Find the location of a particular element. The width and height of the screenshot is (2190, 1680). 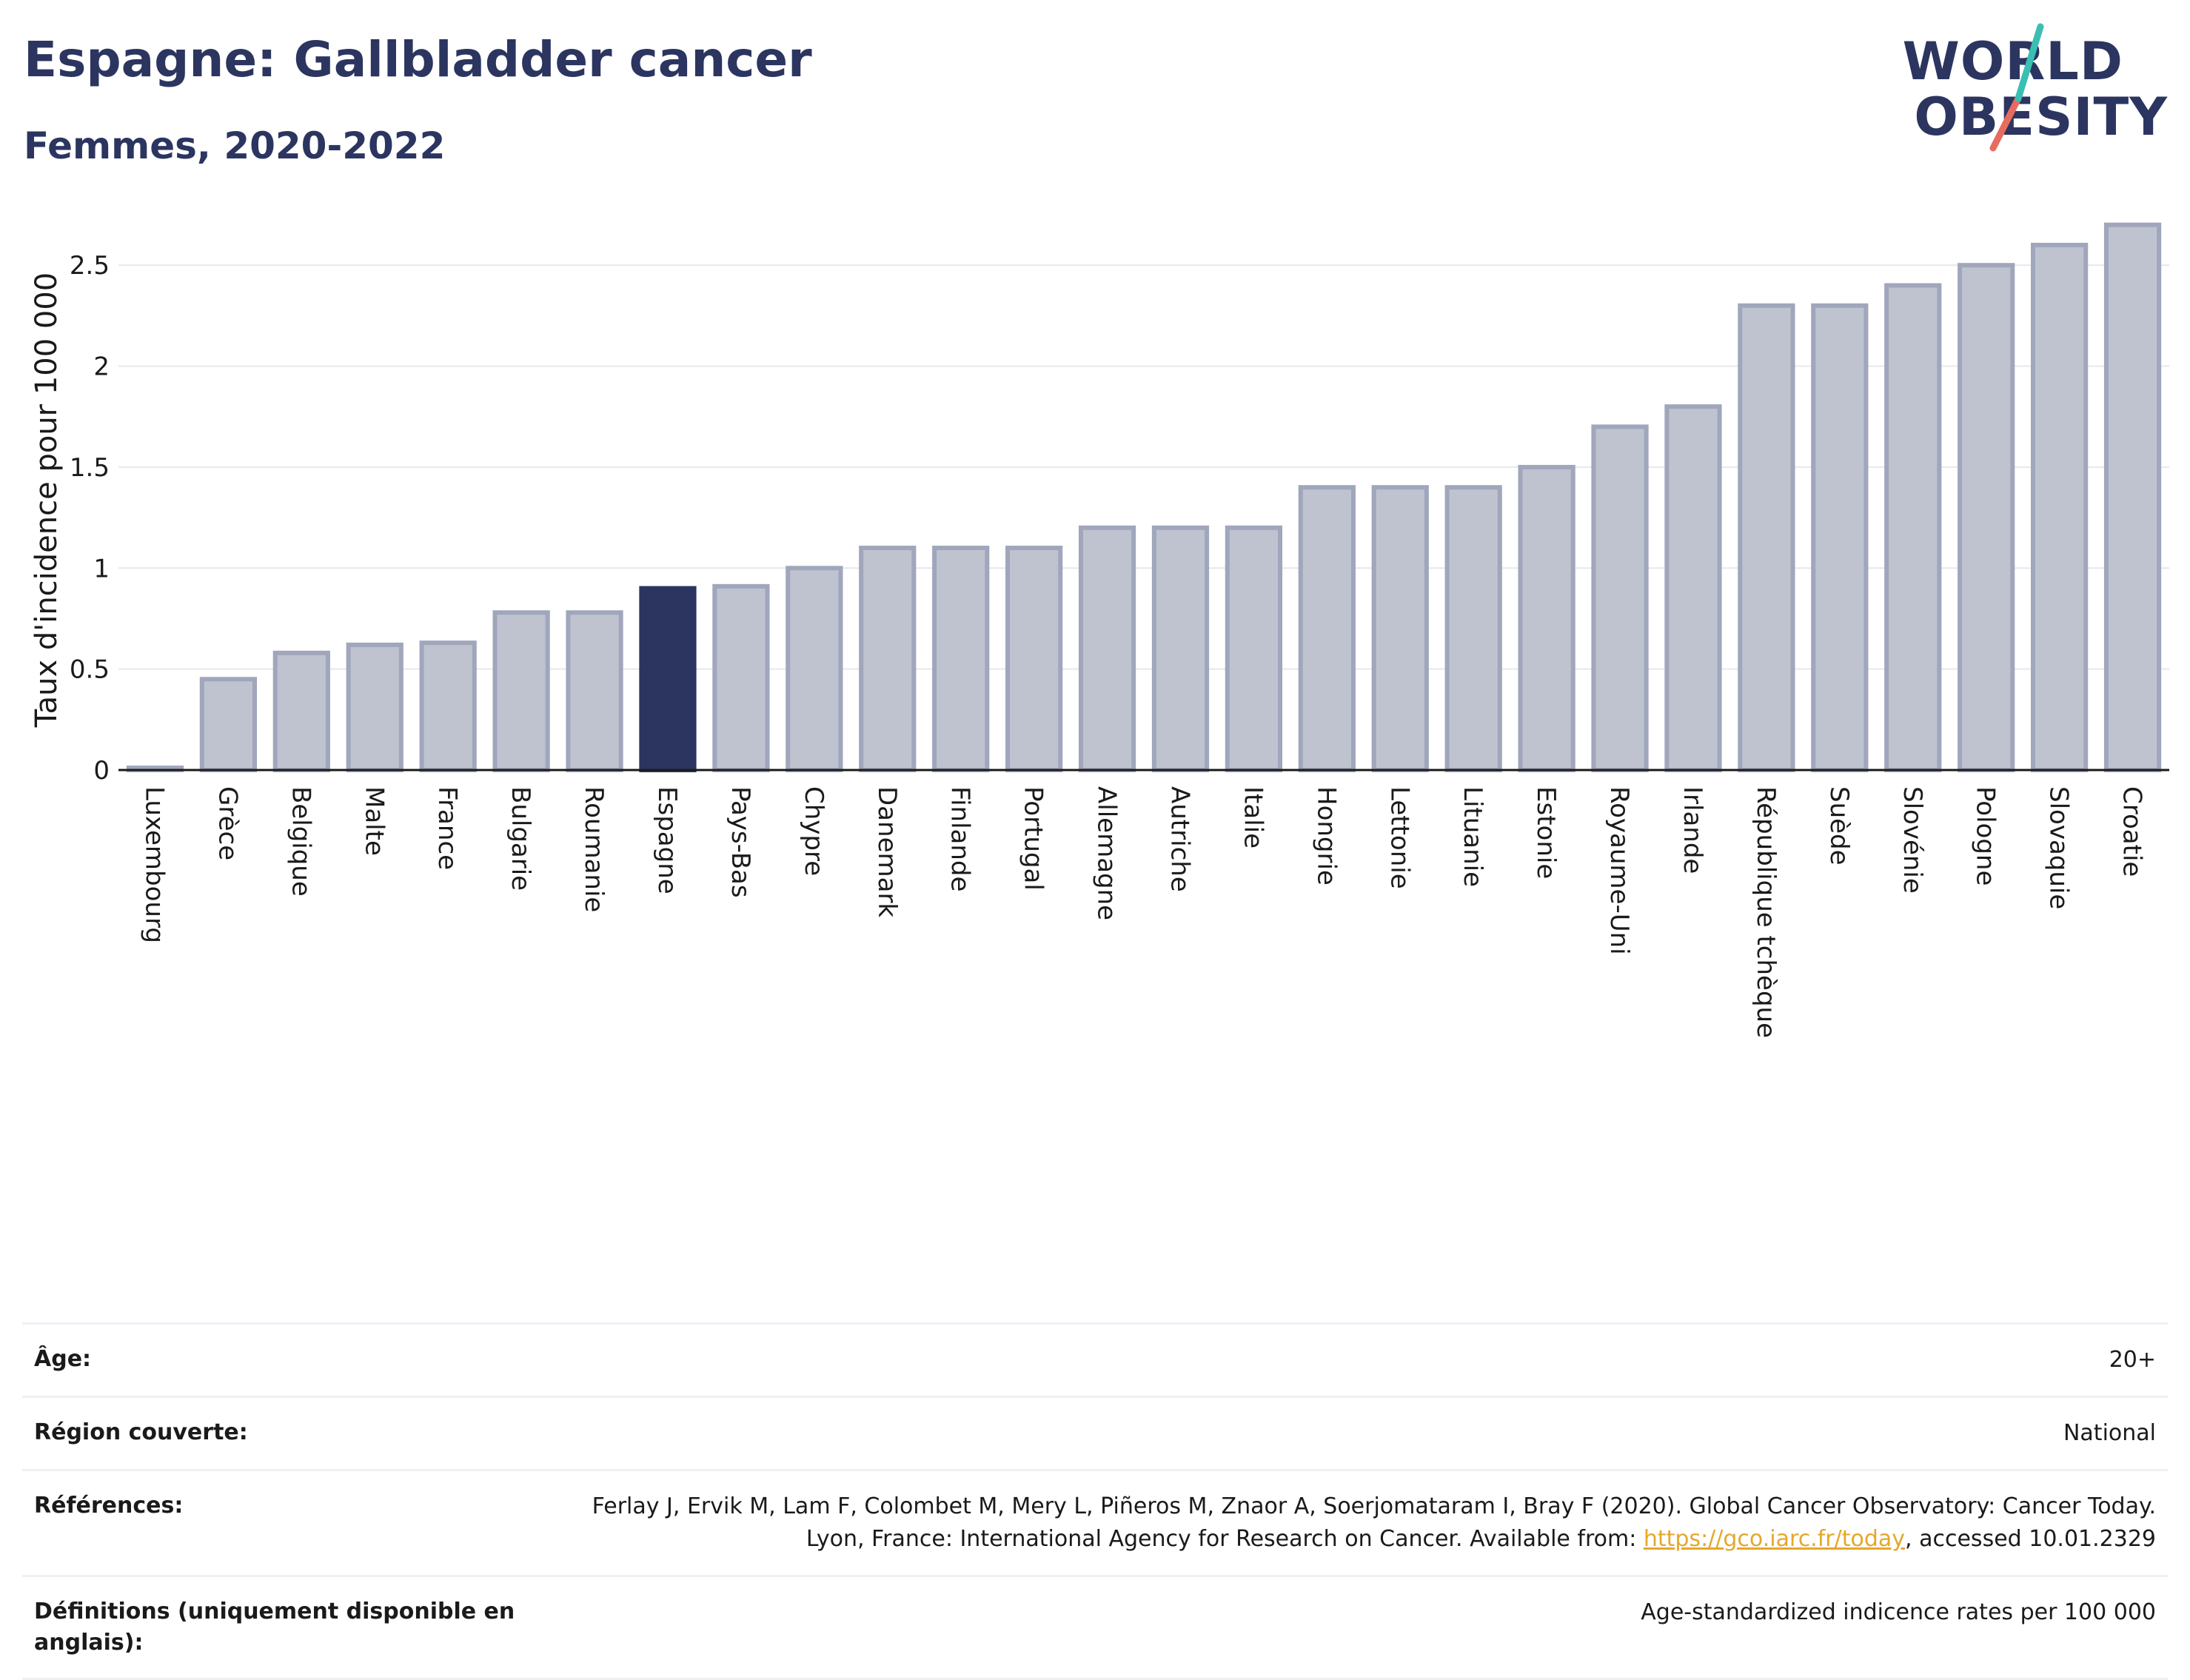

references-accessed: , accessed 10.01.2329 is located at coordinates (2030, 1539).